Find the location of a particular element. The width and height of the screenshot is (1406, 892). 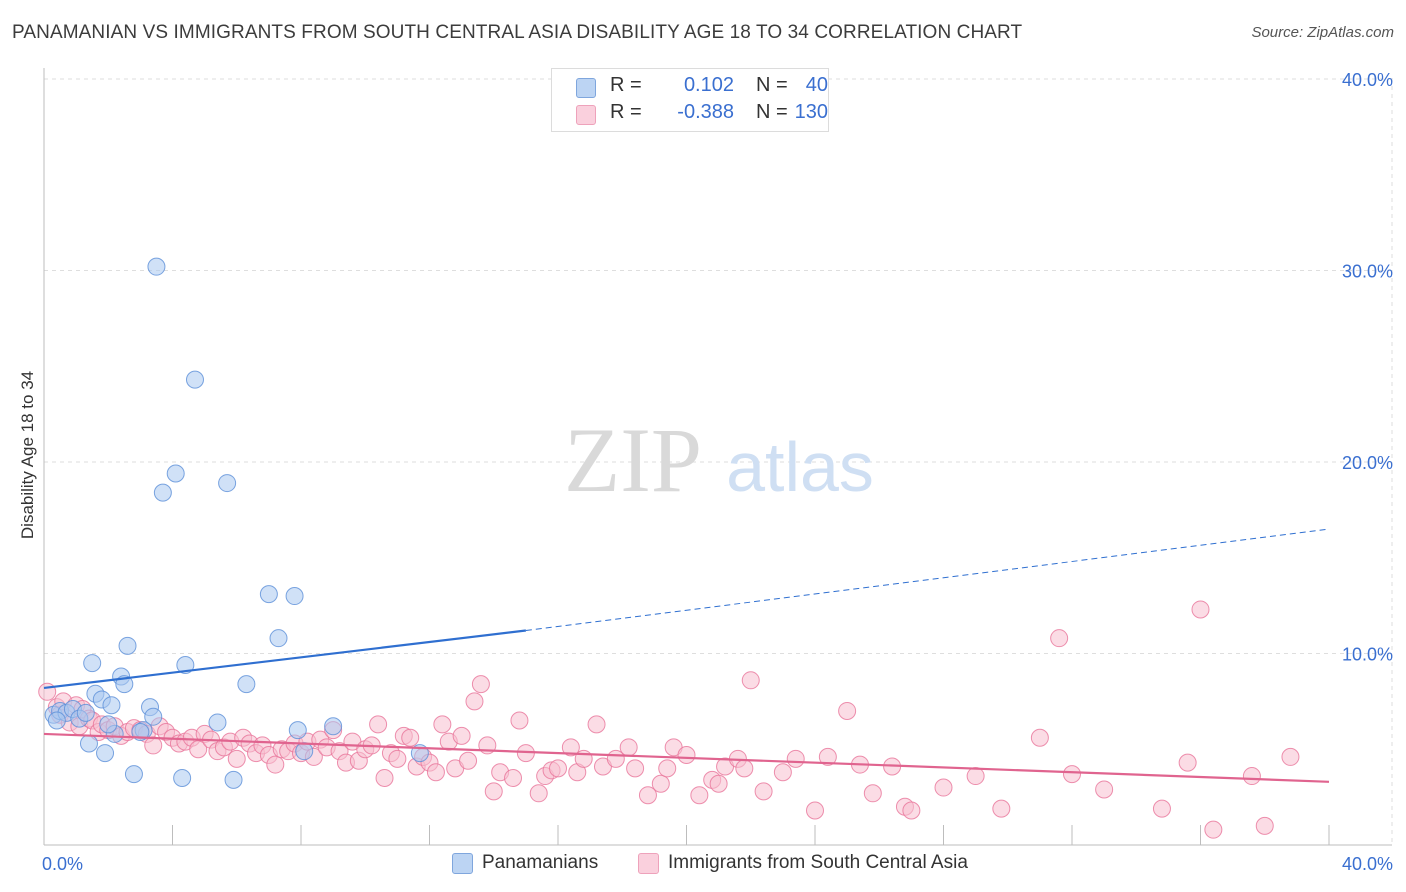

y-tick-labels: 10.0% 20.0% 30.0% 40.0% is located at coordinates (1367, 367).